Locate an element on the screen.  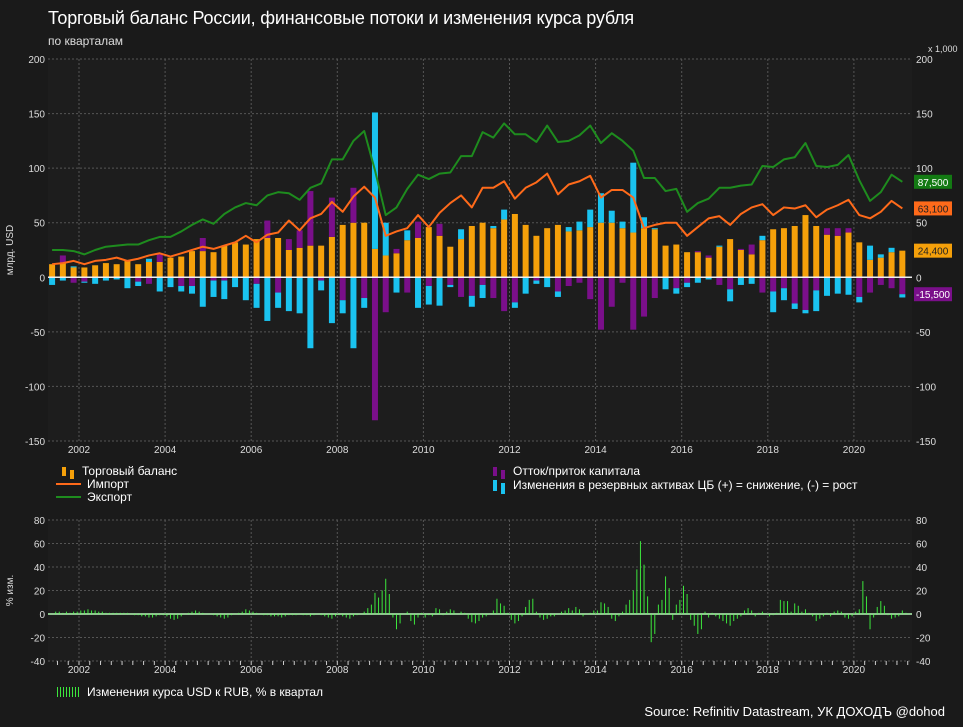
main-xtick-label: 2016 is located at coordinates (682, 450).